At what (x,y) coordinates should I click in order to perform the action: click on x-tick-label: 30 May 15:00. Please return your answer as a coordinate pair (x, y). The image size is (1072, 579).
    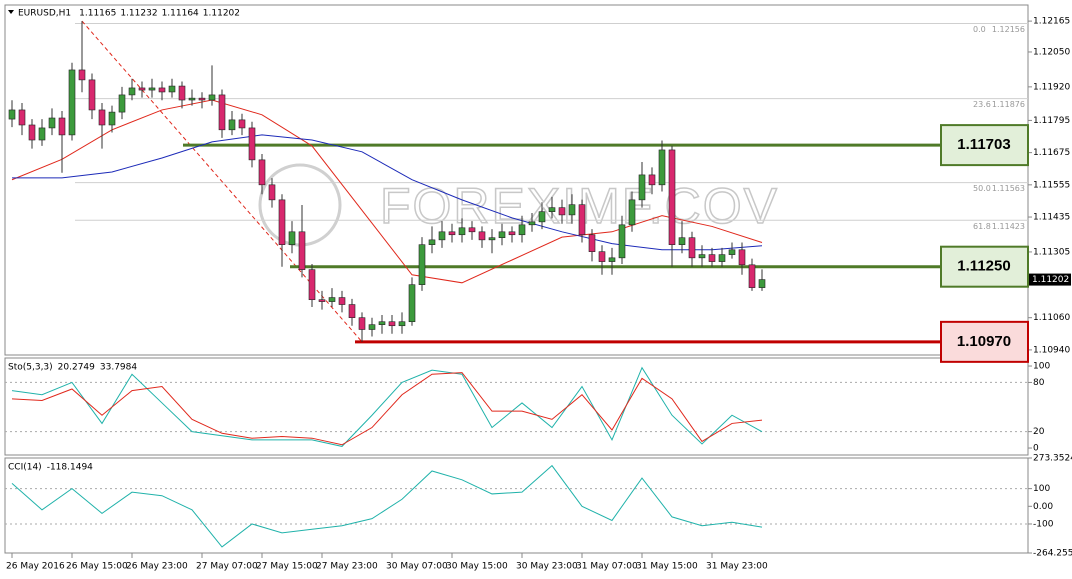
    Looking at the image, I should click on (477, 567).